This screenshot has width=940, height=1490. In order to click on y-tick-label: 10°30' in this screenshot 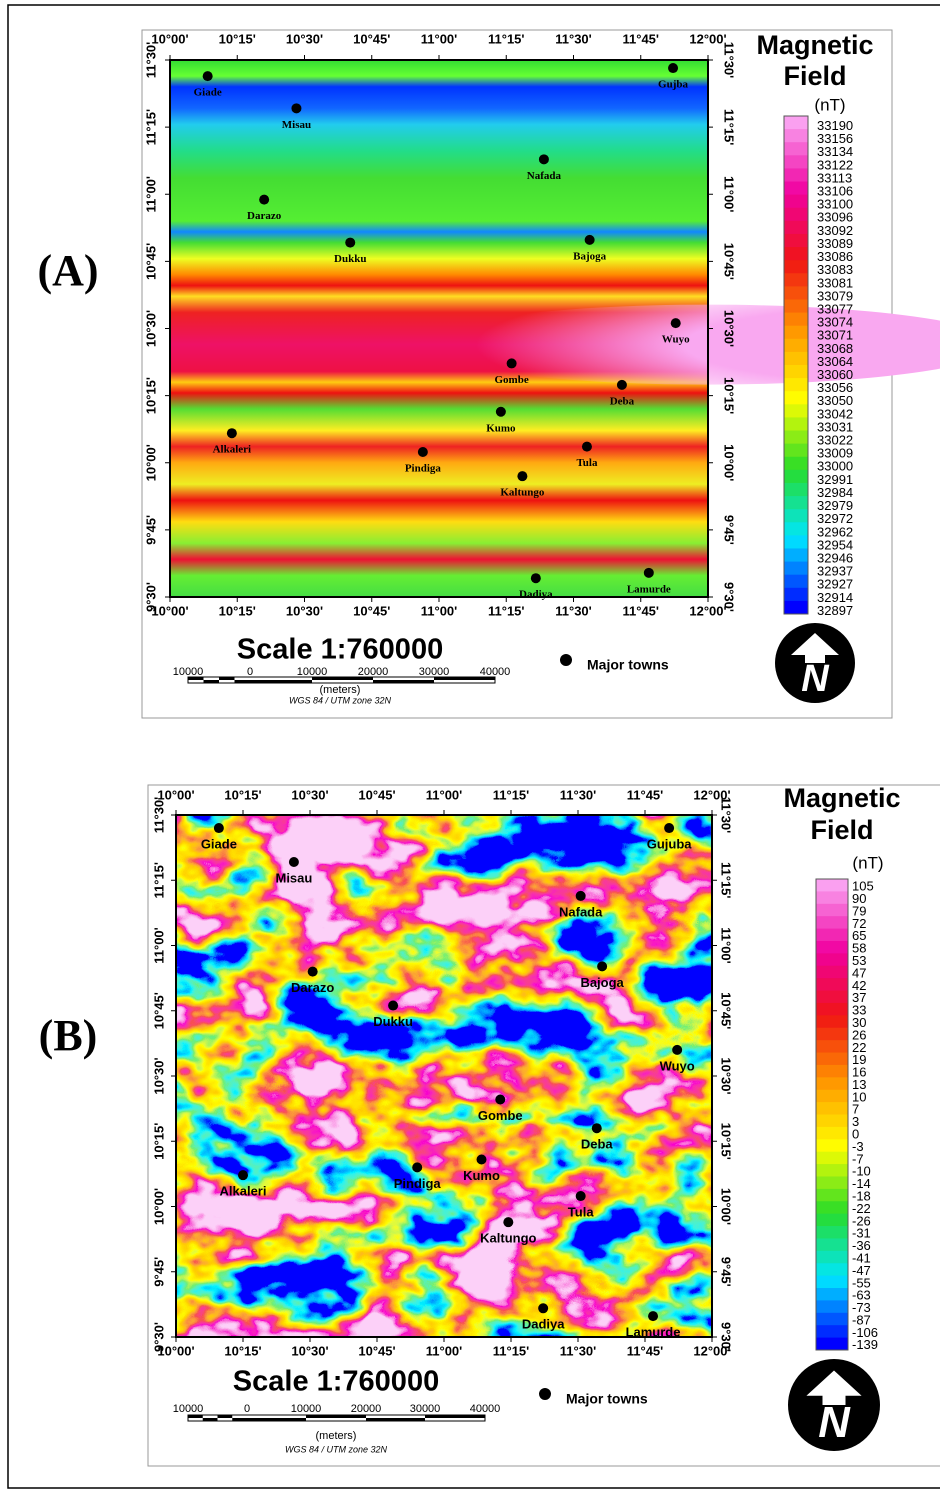, I will do `click(729, 328)`.